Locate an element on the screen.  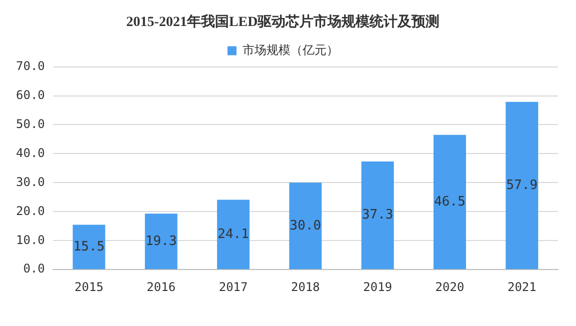
chart-title: 2015-2021年我国LED驱动芯片市场规模统计及预测 is located at coordinates (283, 21).